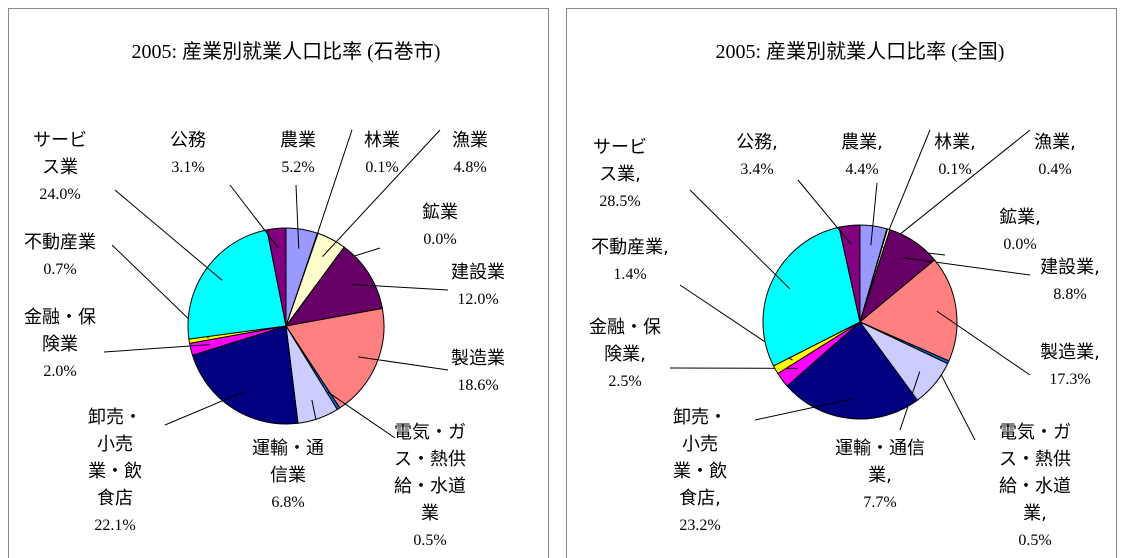 Image resolution: width=1124 pixels, height=558 pixels. Describe the element at coordinates (115, 458) in the screenshot. I see `category-label: 卸売・小売業・飲食店` at that location.